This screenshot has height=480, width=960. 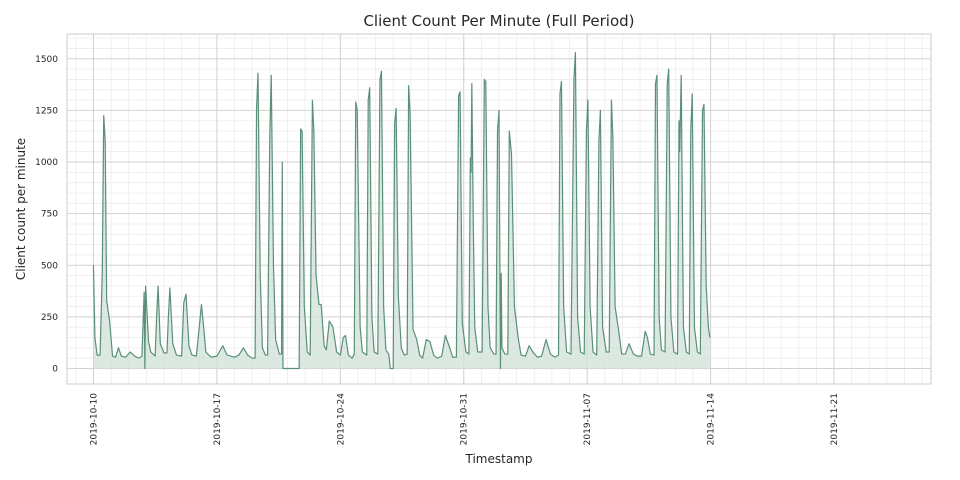 I want to click on y-tick-label: 1500, so click(x=46, y=60).